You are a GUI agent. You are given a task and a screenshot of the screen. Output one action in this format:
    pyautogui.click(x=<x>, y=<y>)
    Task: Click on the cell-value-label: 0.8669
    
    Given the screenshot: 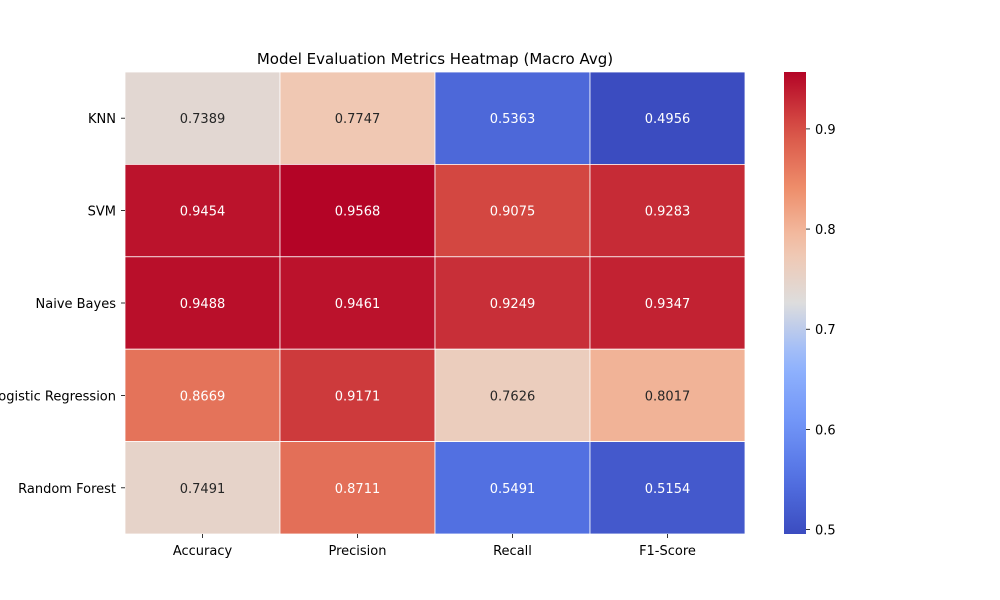 What is the action you would take?
    pyautogui.click(x=203, y=396)
    